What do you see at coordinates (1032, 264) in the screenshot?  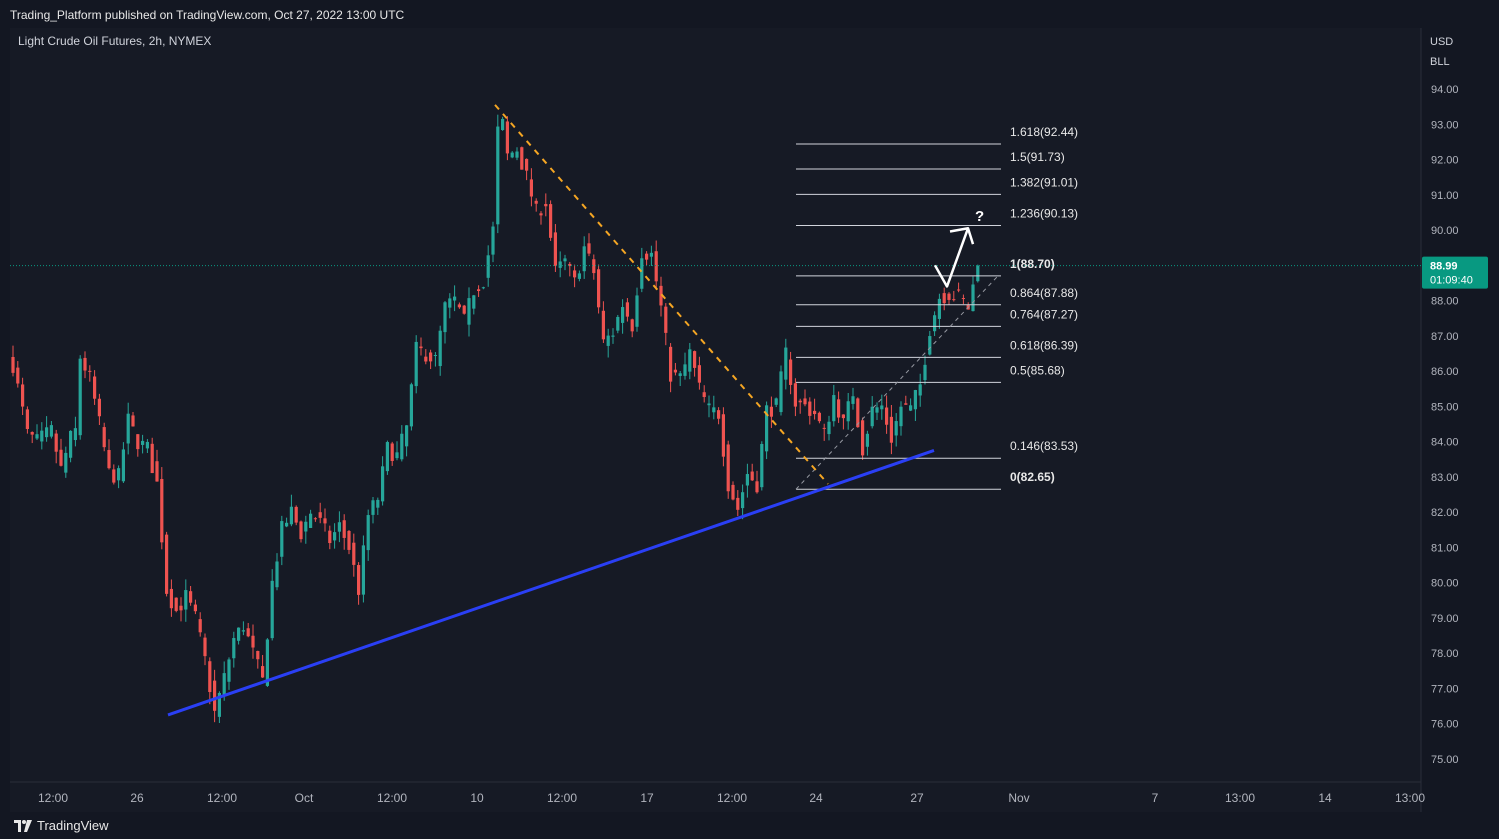 I see `fib-level-label: 1(88.70)` at bounding box center [1032, 264].